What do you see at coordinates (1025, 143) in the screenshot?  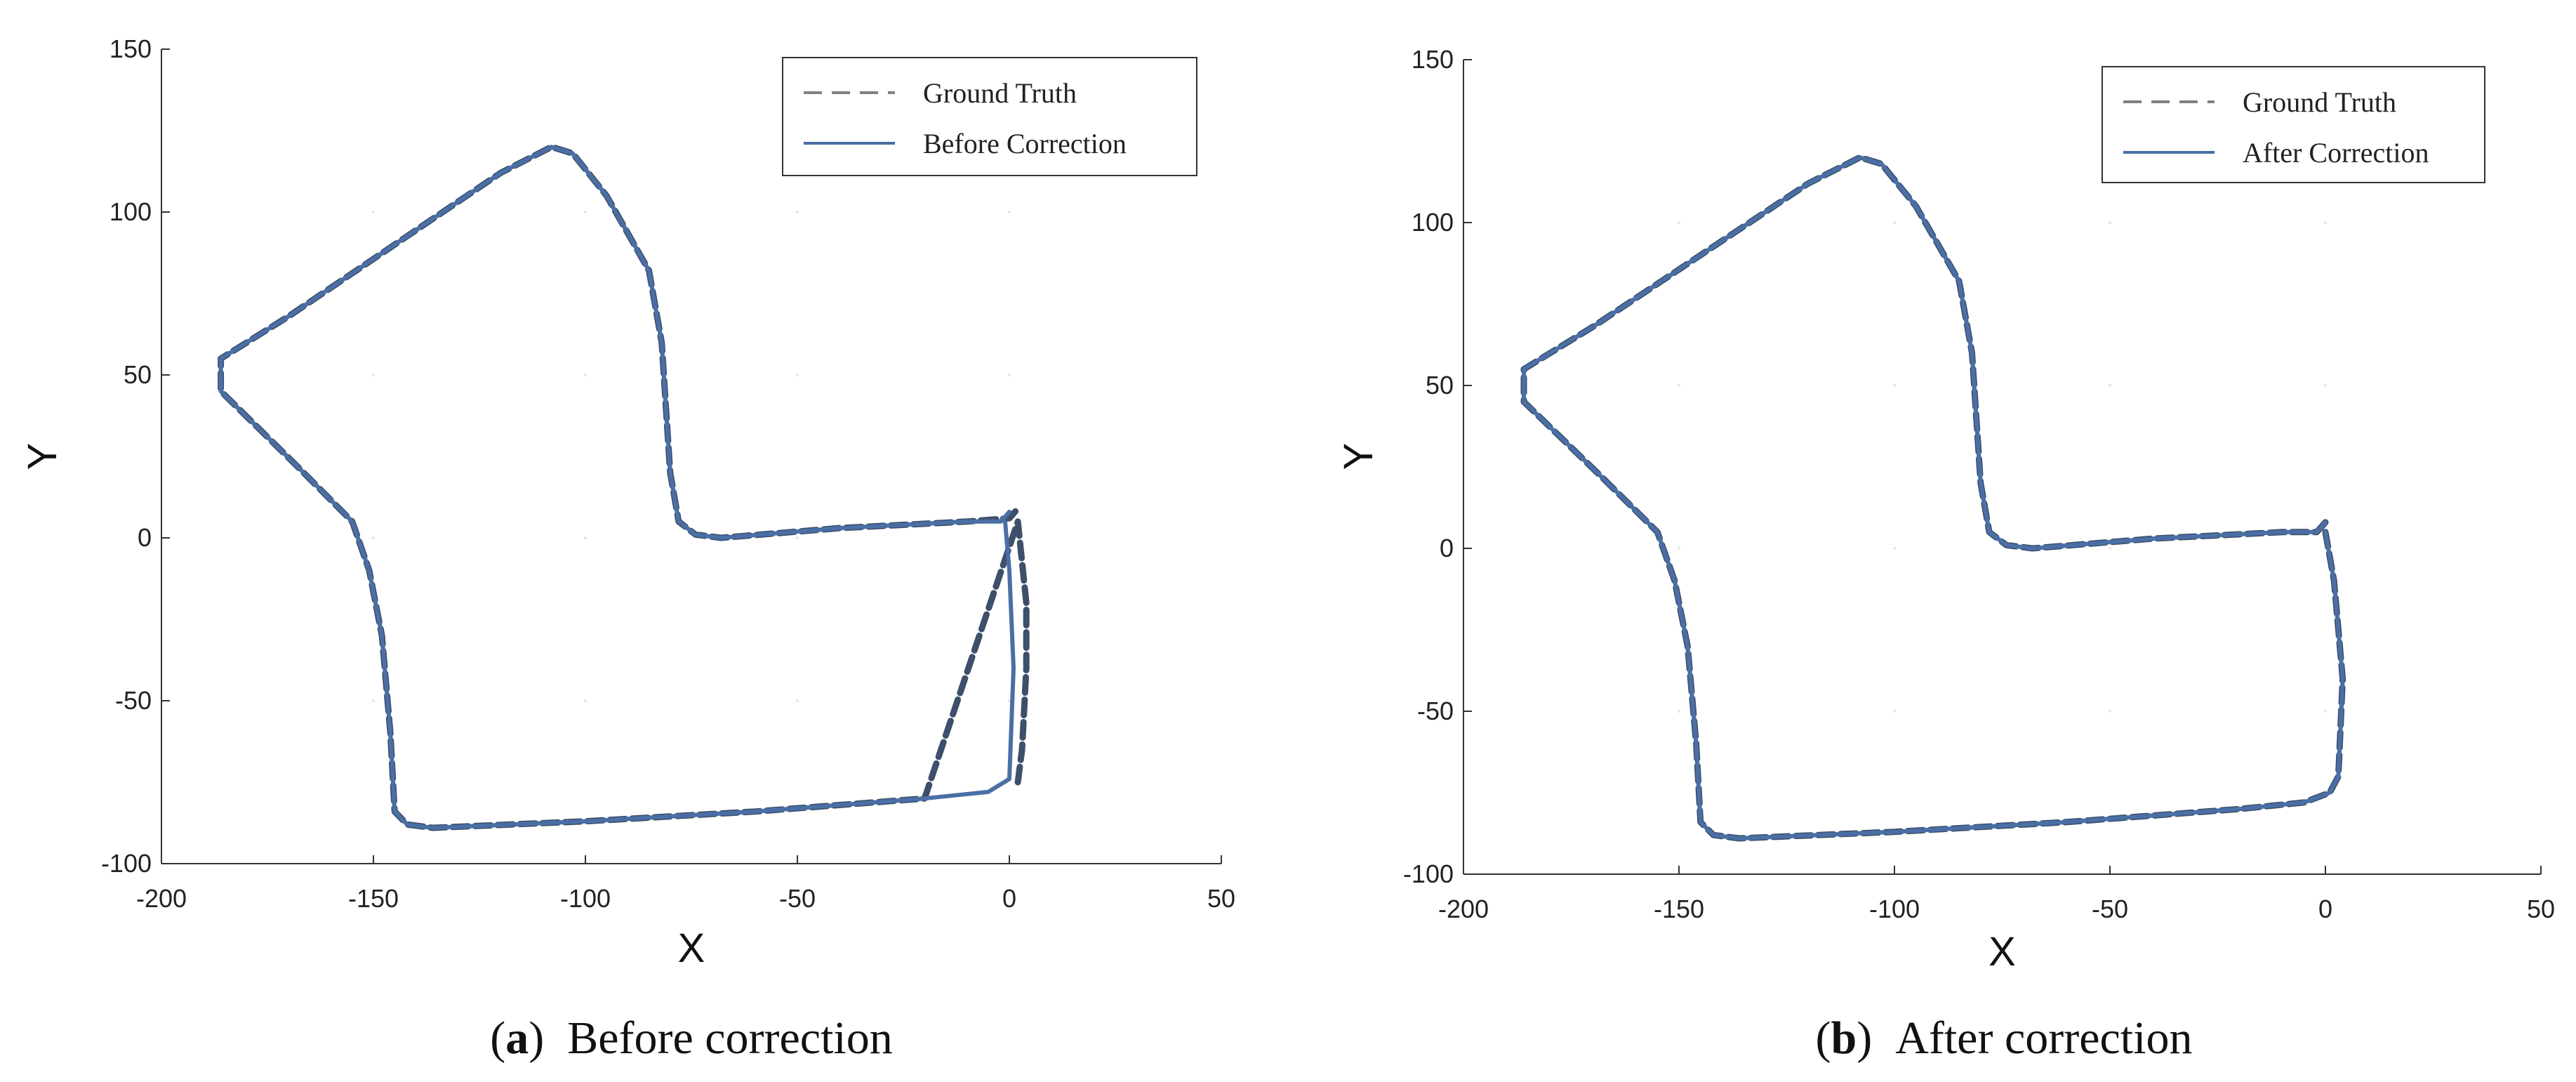 I see `legend-label: Before Correction` at bounding box center [1025, 143].